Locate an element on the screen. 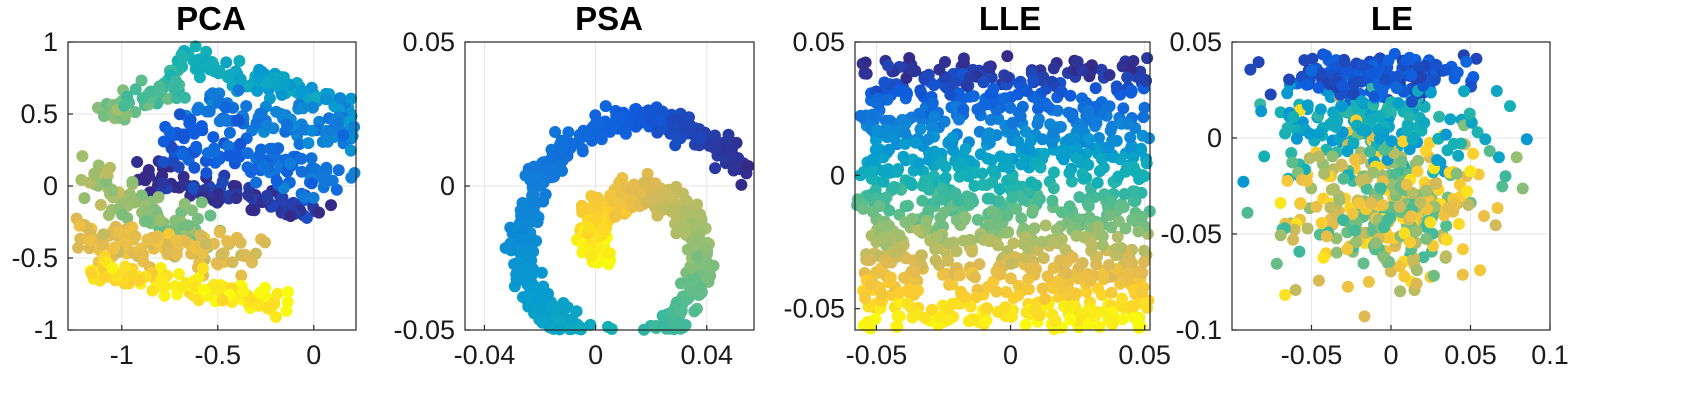 Image resolution: width=1693 pixels, height=403 pixels. axes-frame is located at coordinates (1002, 186).